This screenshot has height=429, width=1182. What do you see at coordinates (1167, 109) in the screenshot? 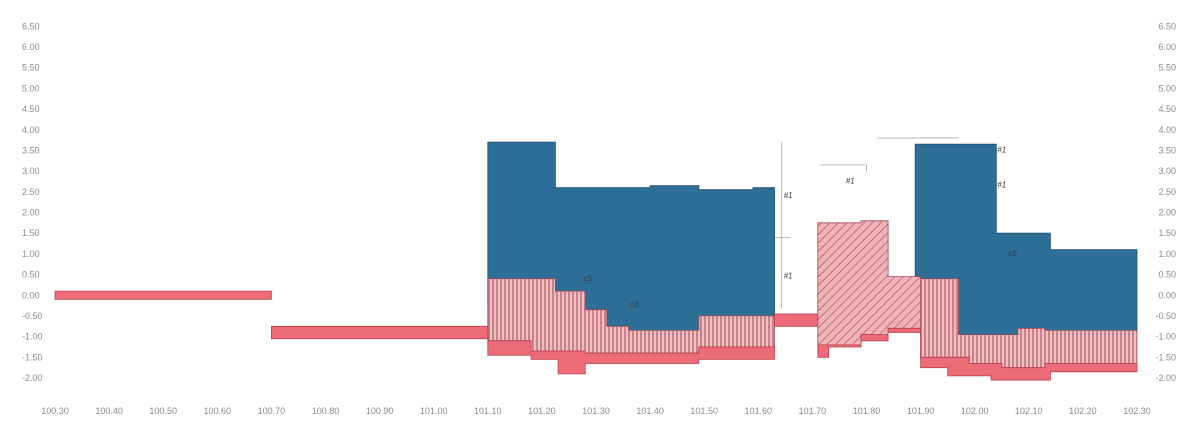
I see `y-tick-label-right: 4.50` at bounding box center [1167, 109].